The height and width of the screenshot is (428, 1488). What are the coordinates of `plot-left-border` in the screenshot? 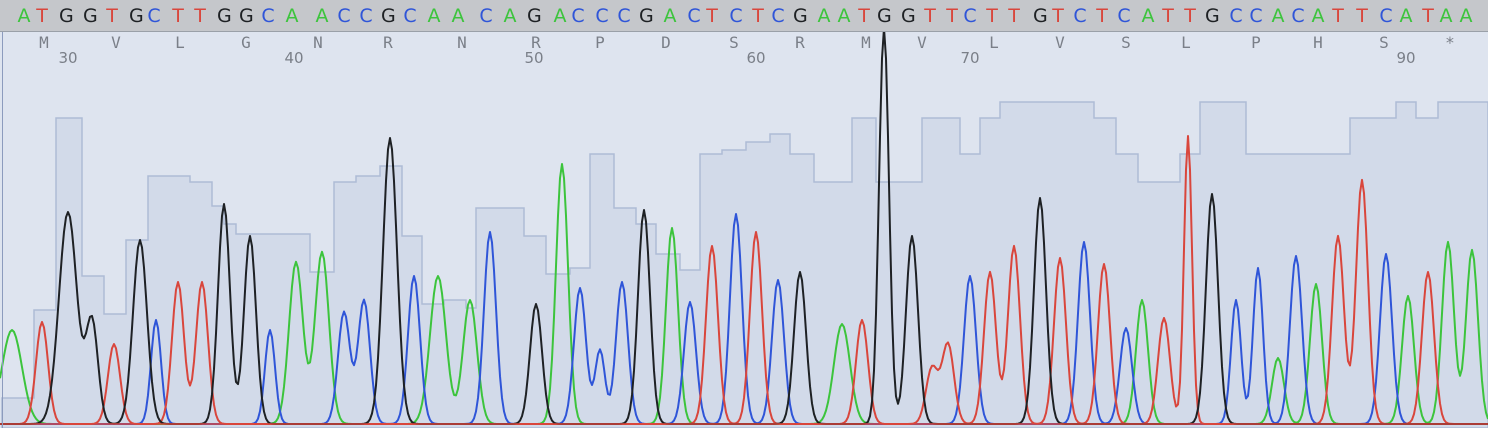 It's located at (2, 229).